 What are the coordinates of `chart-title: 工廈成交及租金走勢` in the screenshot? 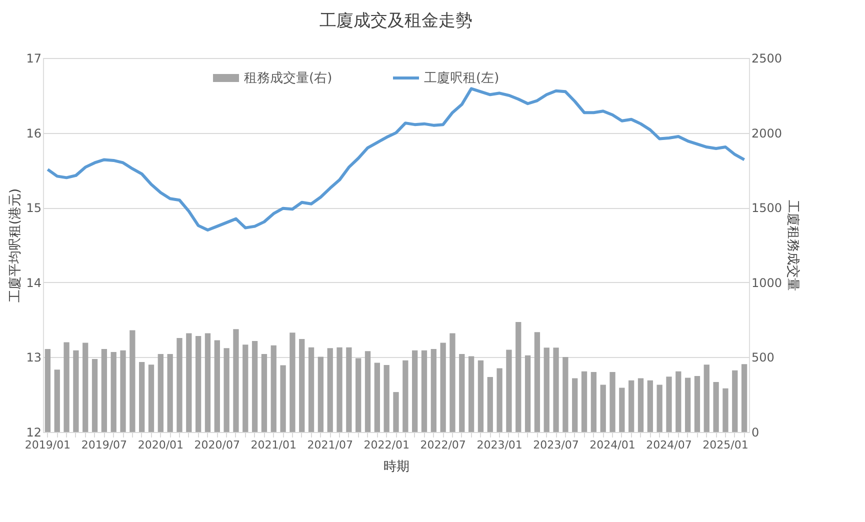 It's located at (396, 21).